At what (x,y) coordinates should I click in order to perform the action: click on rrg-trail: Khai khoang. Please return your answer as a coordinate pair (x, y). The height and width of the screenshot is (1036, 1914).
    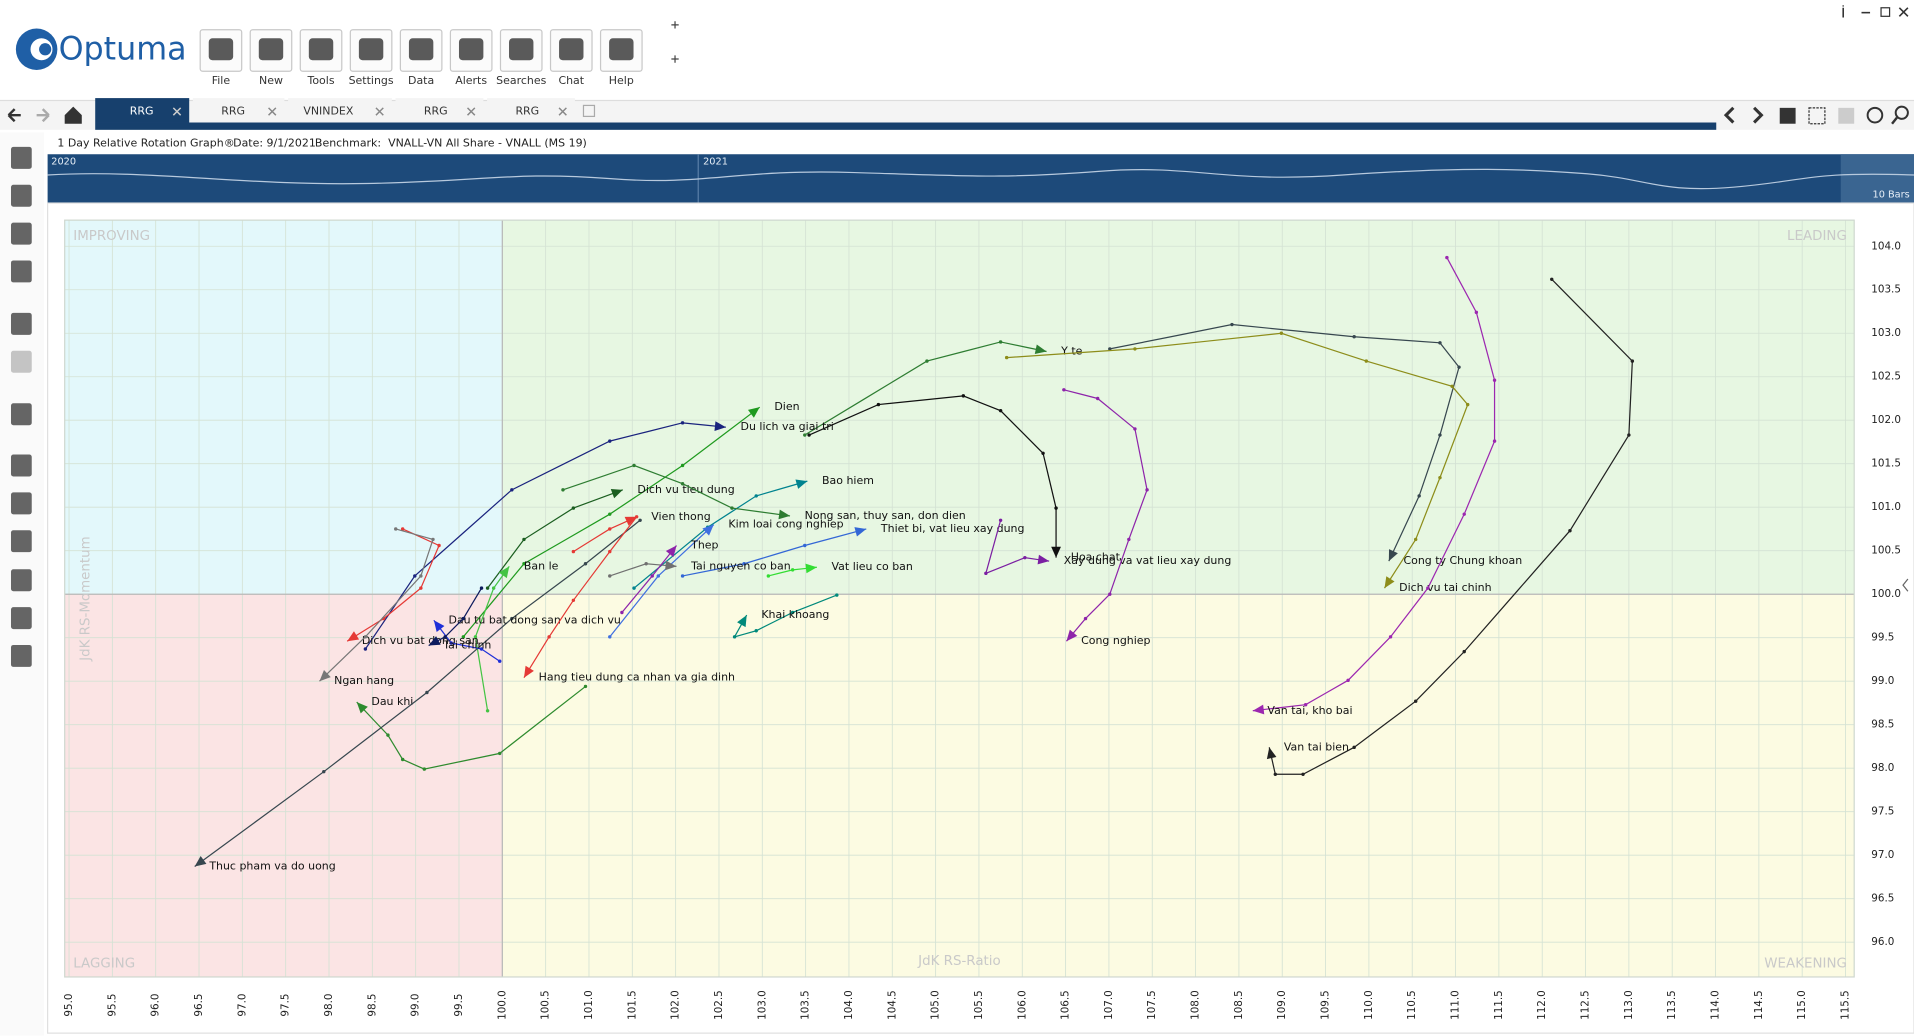
    Looking at the image, I should click on (785, 616).